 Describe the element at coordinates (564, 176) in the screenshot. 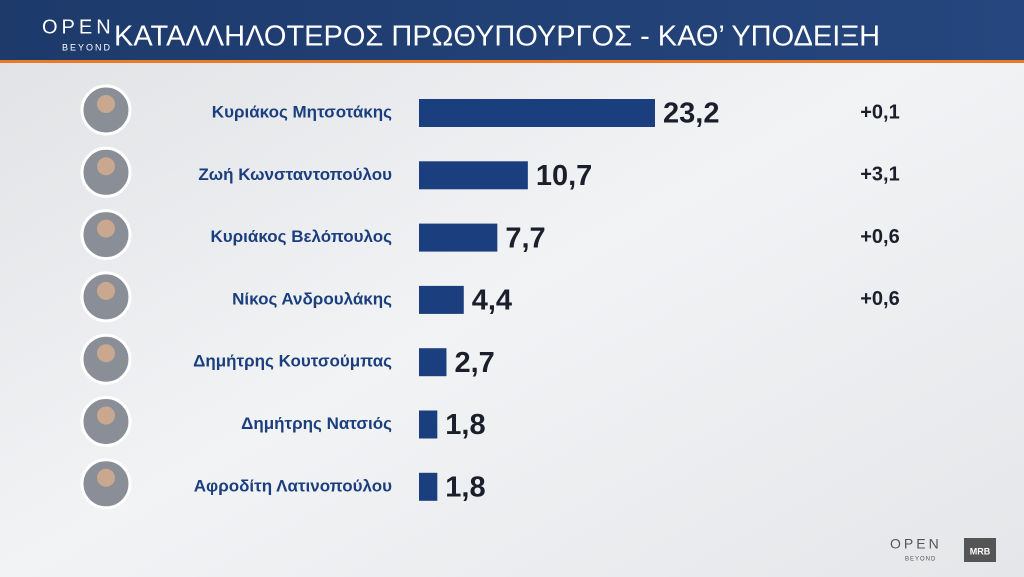

I see `value-label: 10,7` at that location.